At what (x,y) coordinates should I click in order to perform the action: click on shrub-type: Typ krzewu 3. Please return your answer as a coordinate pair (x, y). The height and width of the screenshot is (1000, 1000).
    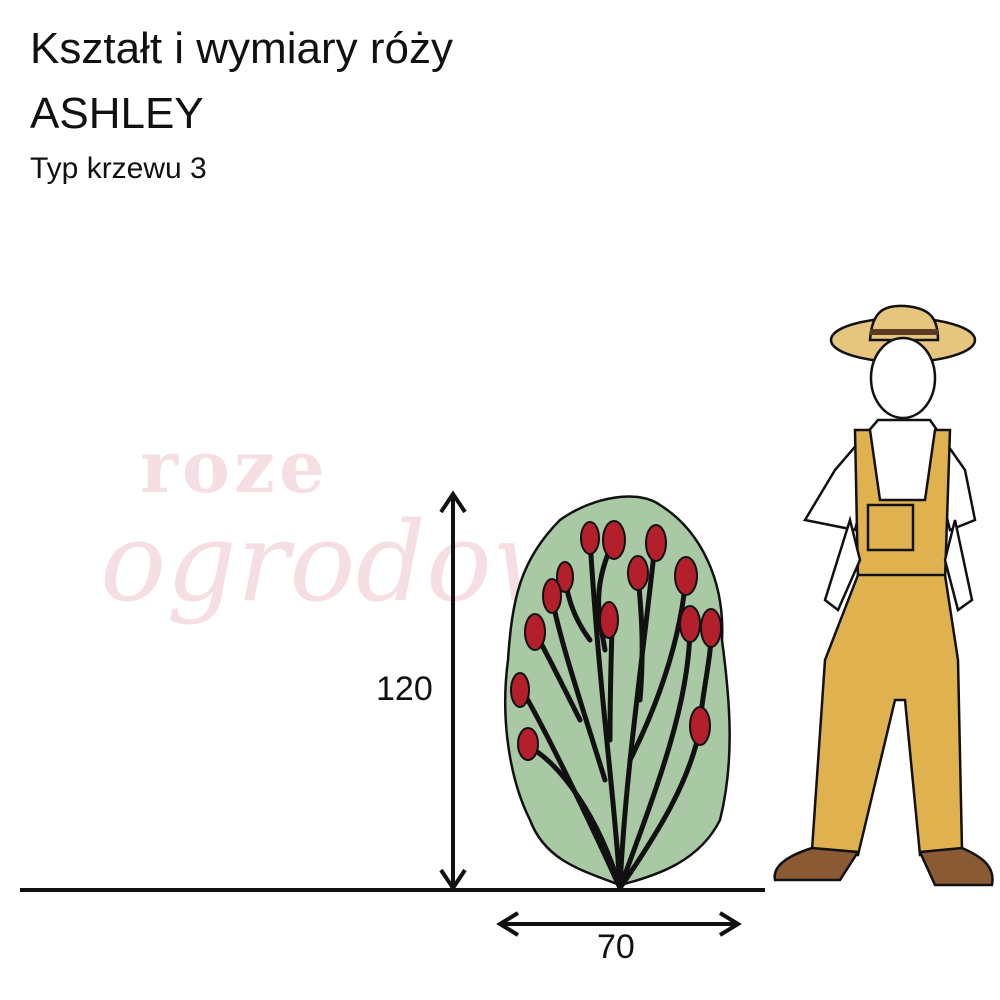
    Looking at the image, I should click on (118, 168).